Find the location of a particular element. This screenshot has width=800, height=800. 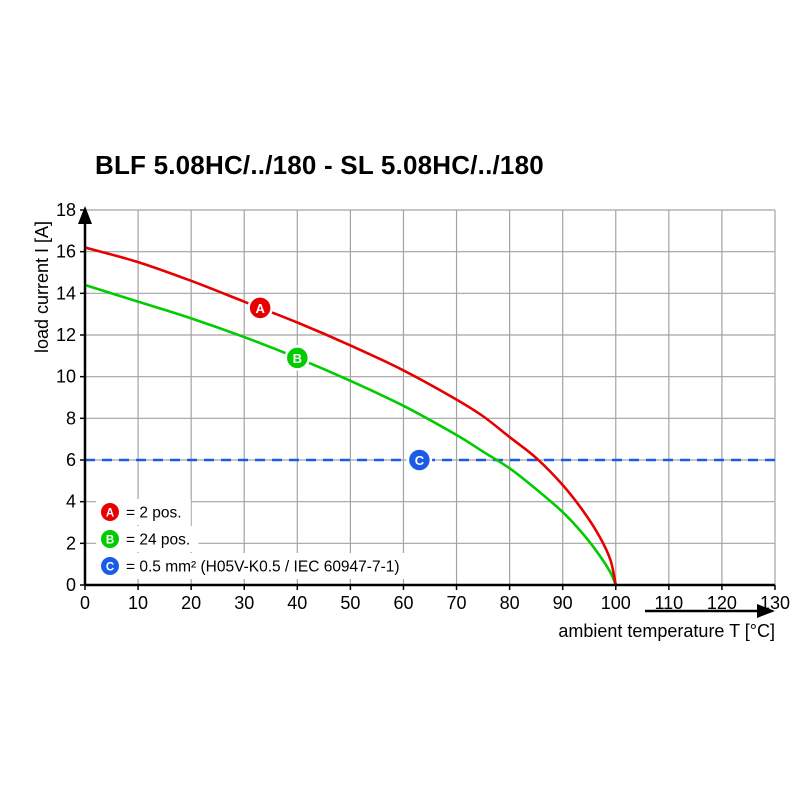

curve-marker-letter: C is located at coordinates (420, 460).